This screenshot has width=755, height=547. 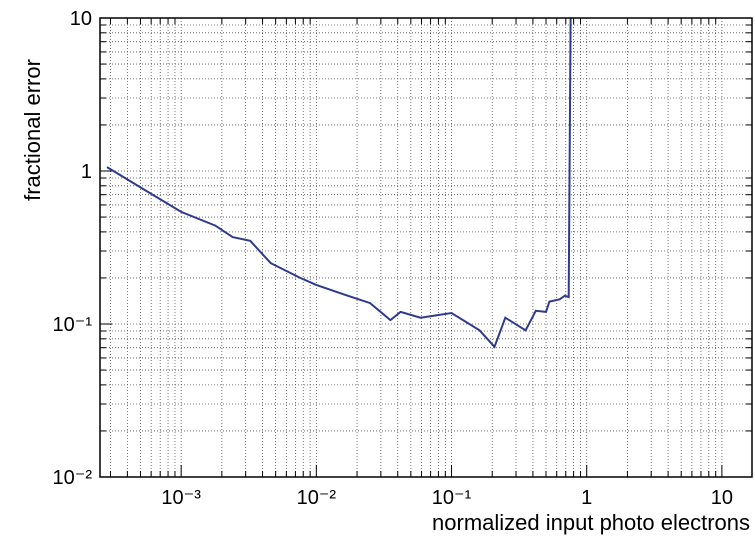 What do you see at coordinates (586, 498) in the screenshot?
I see `x-tick-label: 1` at bounding box center [586, 498].